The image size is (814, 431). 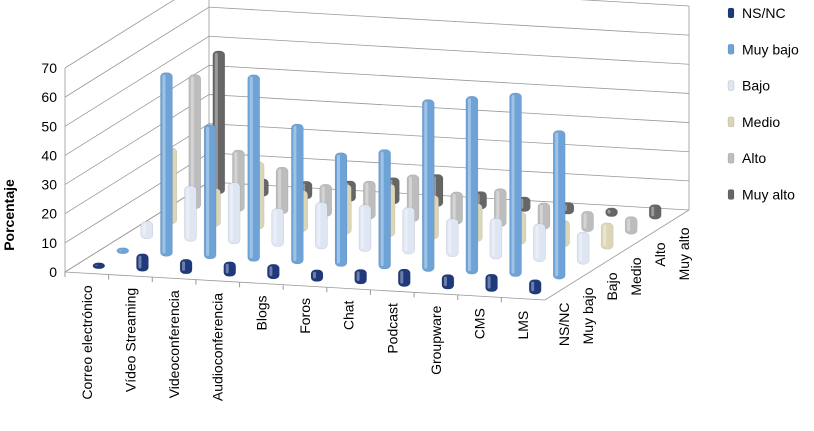 What do you see at coordinates (377, 34) in the screenshot?
I see `gridline` at bounding box center [377, 34].